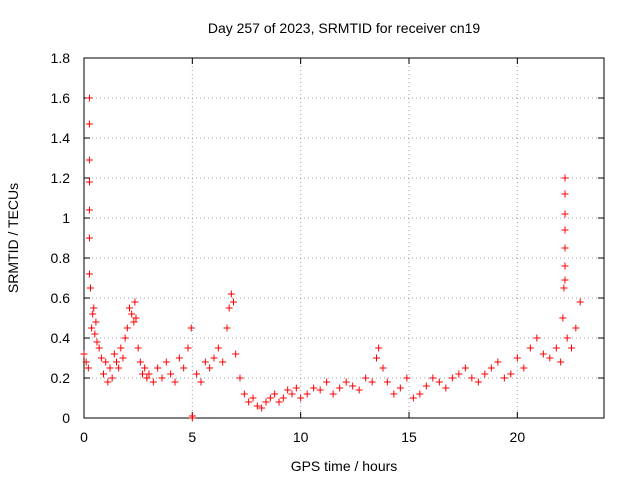 Image resolution: width=640 pixels, height=480 pixels. What do you see at coordinates (518, 437) in the screenshot?
I see `x-tick-label: 20` at bounding box center [518, 437].